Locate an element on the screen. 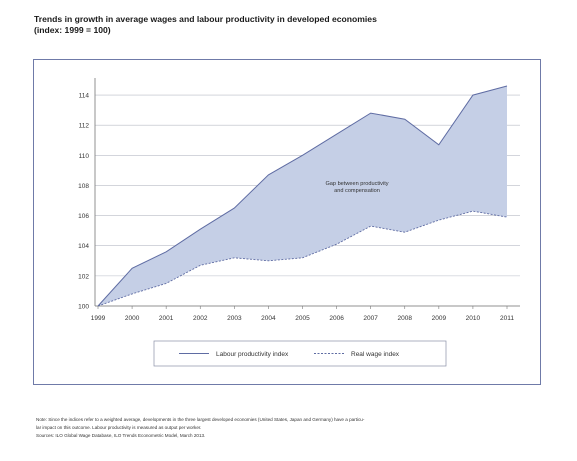 The width and height of the screenshot is (577, 461). y-tick-label: 110 is located at coordinates (84, 156).